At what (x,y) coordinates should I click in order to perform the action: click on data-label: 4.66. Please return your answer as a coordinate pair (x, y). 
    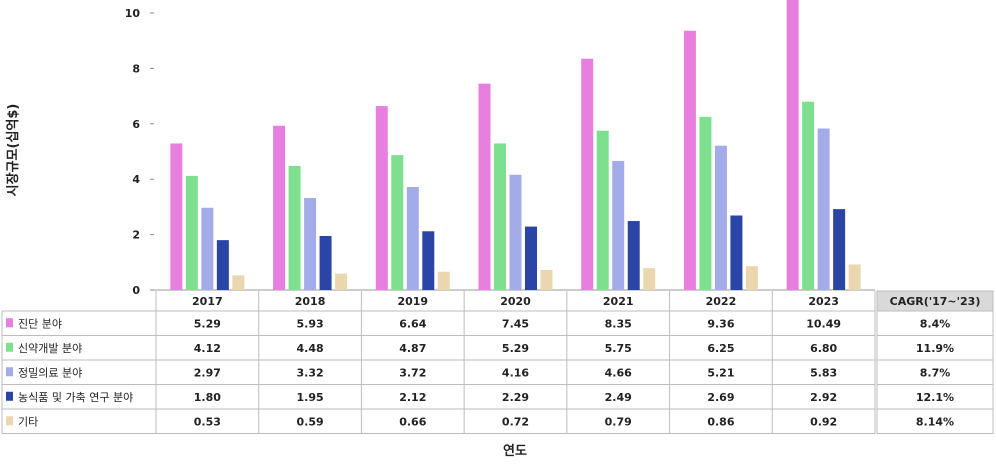
    Looking at the image, I should click on (618, 372).